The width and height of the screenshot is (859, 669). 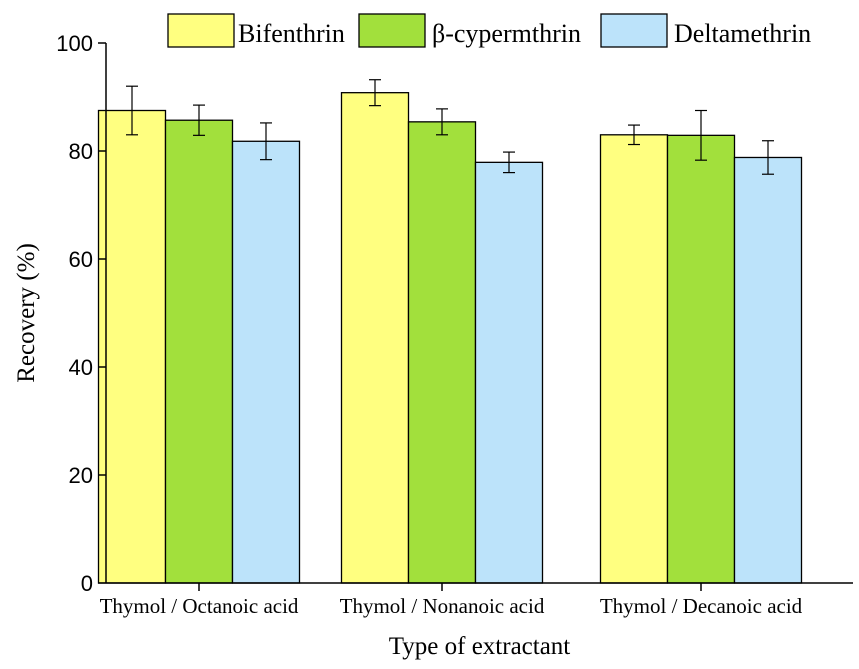 I want to click on legend-label: Deltamethrin, so click(x=742, y=33).